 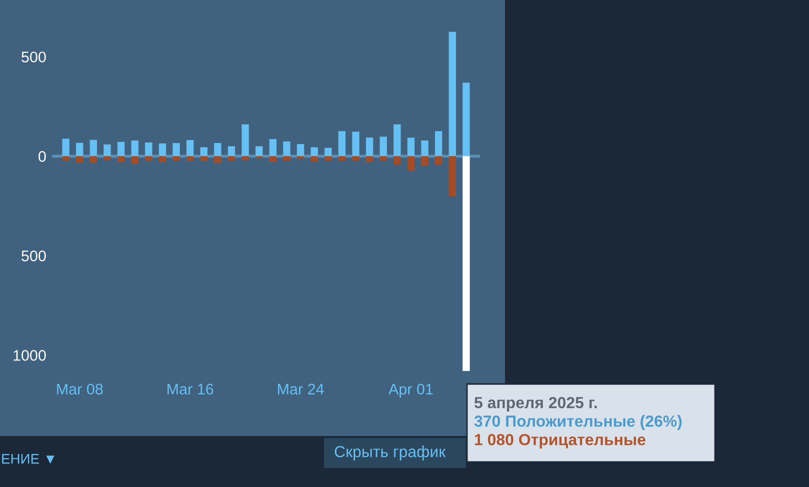 I want to click on x-tick-label: Mar 08, so click(x=80, y=389).